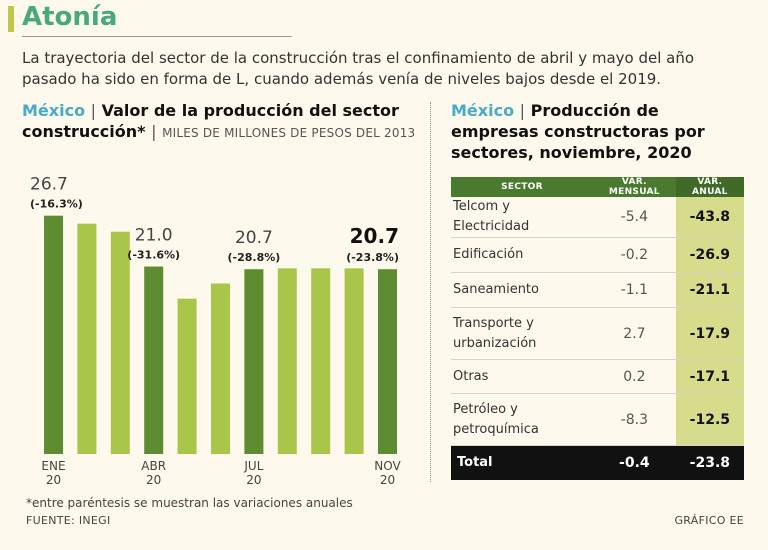 This screenshot has width=768, height=550. What do you see at coordinates (709, 255) in the screenshot?
I see `var-anual: -26.9` at bounding box center [709, 255].